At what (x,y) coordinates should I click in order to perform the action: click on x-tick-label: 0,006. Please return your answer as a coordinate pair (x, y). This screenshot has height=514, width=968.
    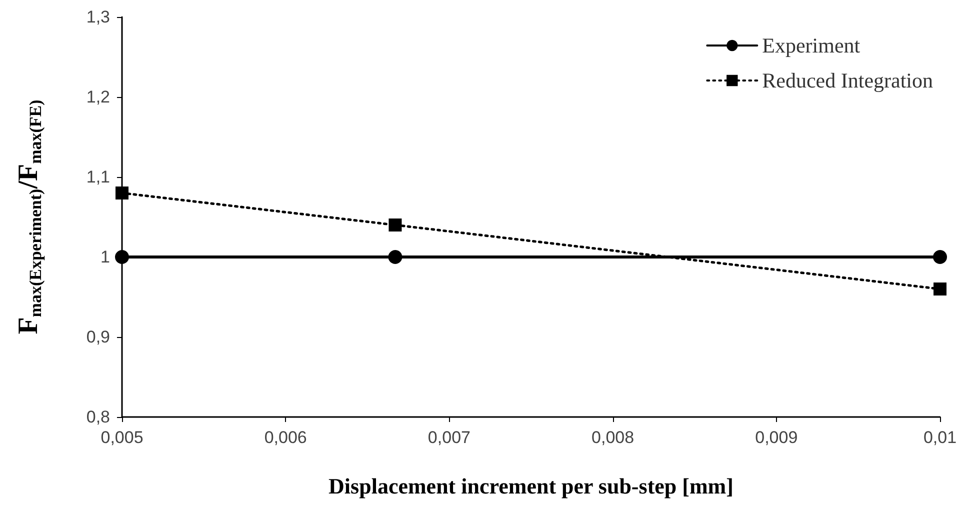
    Looking at the image, I should click on (285, 437).